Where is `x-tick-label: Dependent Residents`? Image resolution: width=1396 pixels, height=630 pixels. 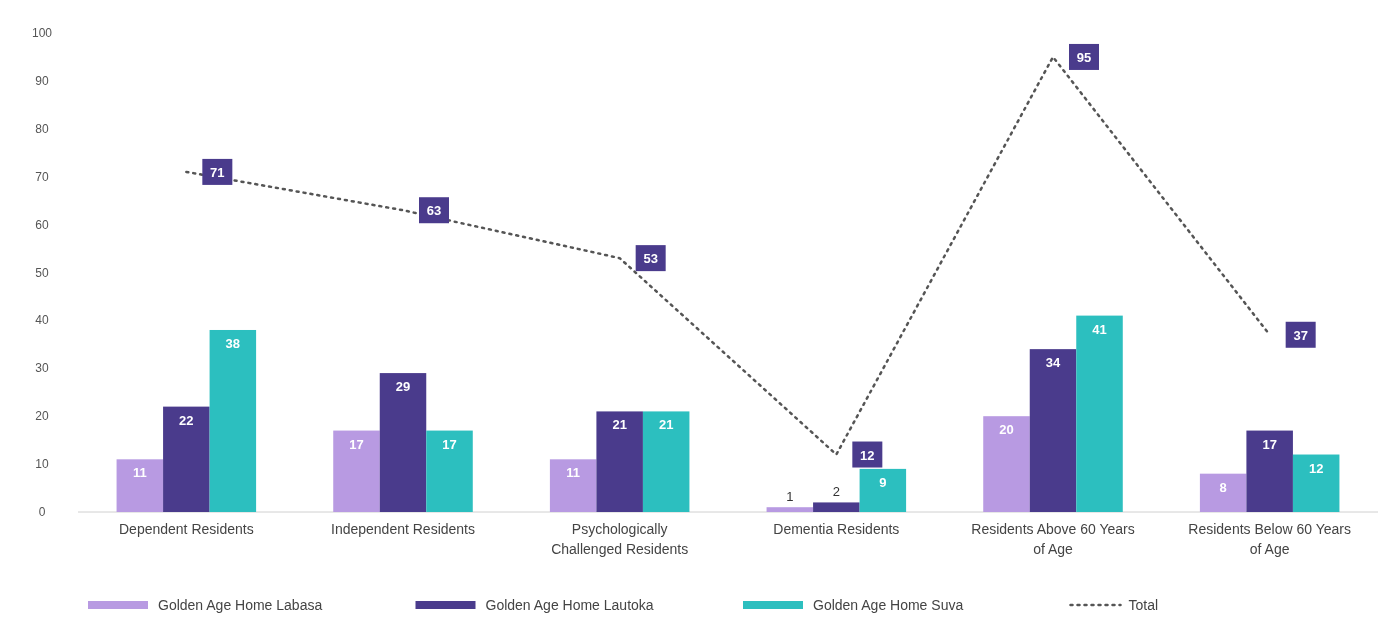 x-tick-label: Dependent Residents is located at coordinates (186, 529).